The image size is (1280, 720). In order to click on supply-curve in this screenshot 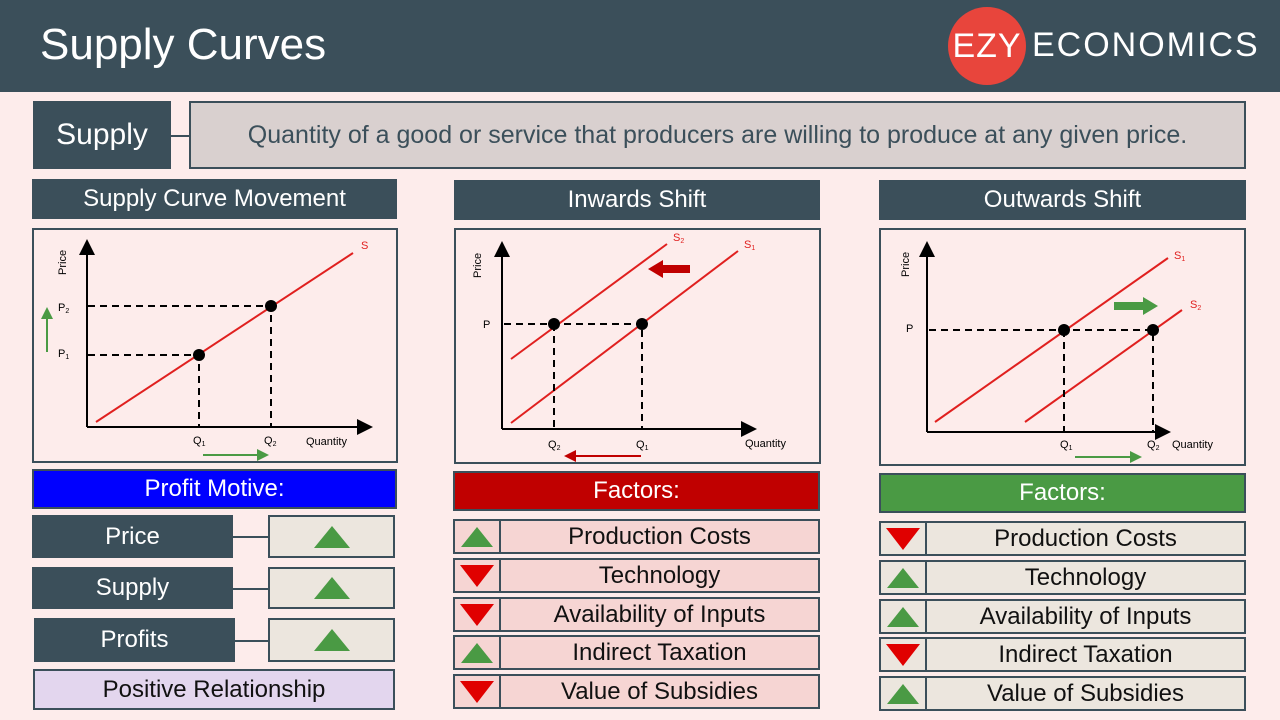, I will do `click(224, 337)`.